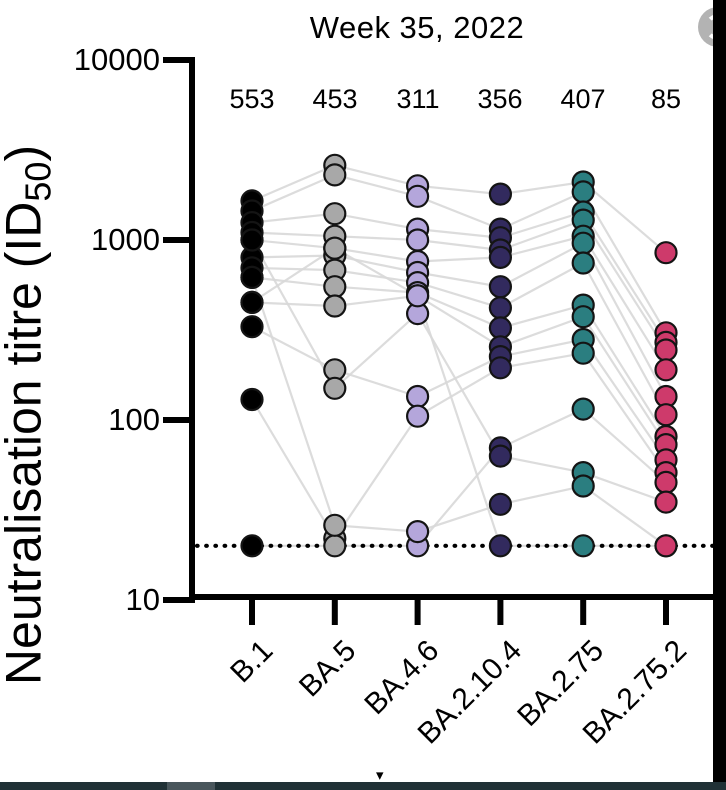 The height and width of the screenshot is (790, 726). Describe the element at coordinates (500, 99) in the screenshot. I see `group-count-ba2104: 356` at that location.